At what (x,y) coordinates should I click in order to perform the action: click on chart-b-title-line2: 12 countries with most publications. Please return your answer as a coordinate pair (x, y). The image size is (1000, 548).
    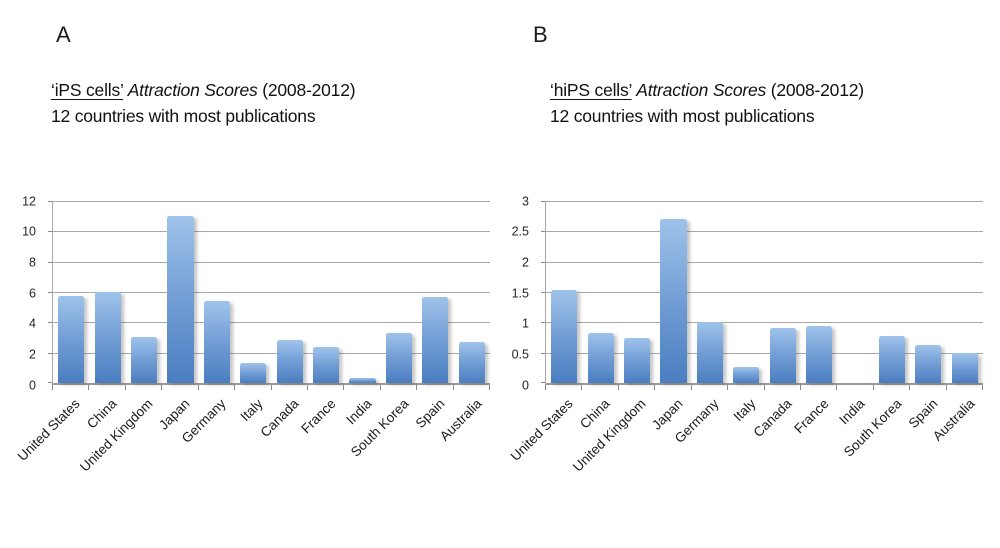
    Looking at the image, I should click on (682, 116).